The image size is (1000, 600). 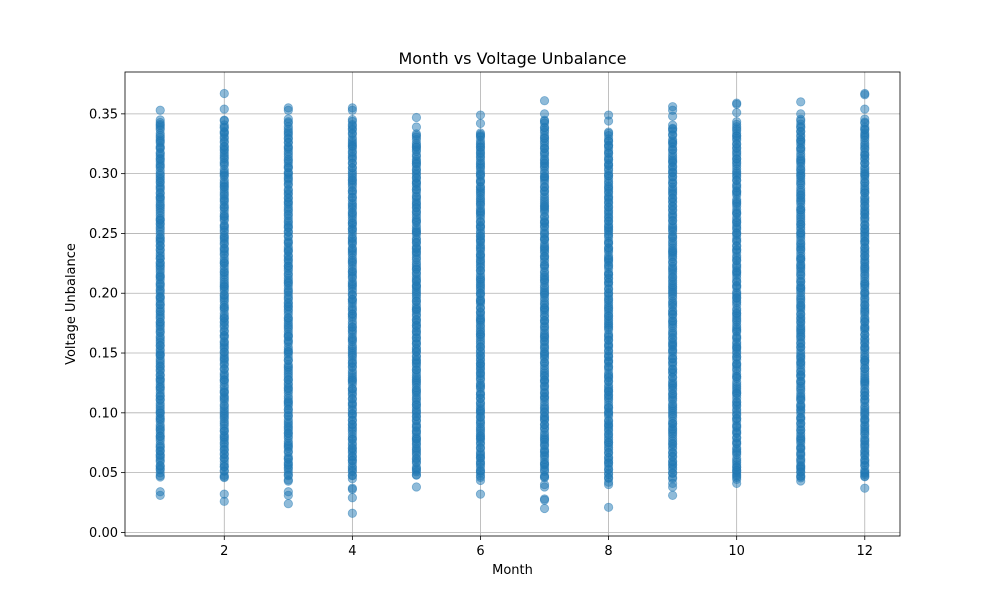 What do you see at coordinates (480, 551) in the screenshot?
I see `x-tick-label: 6` at bounding box center [480, 551].